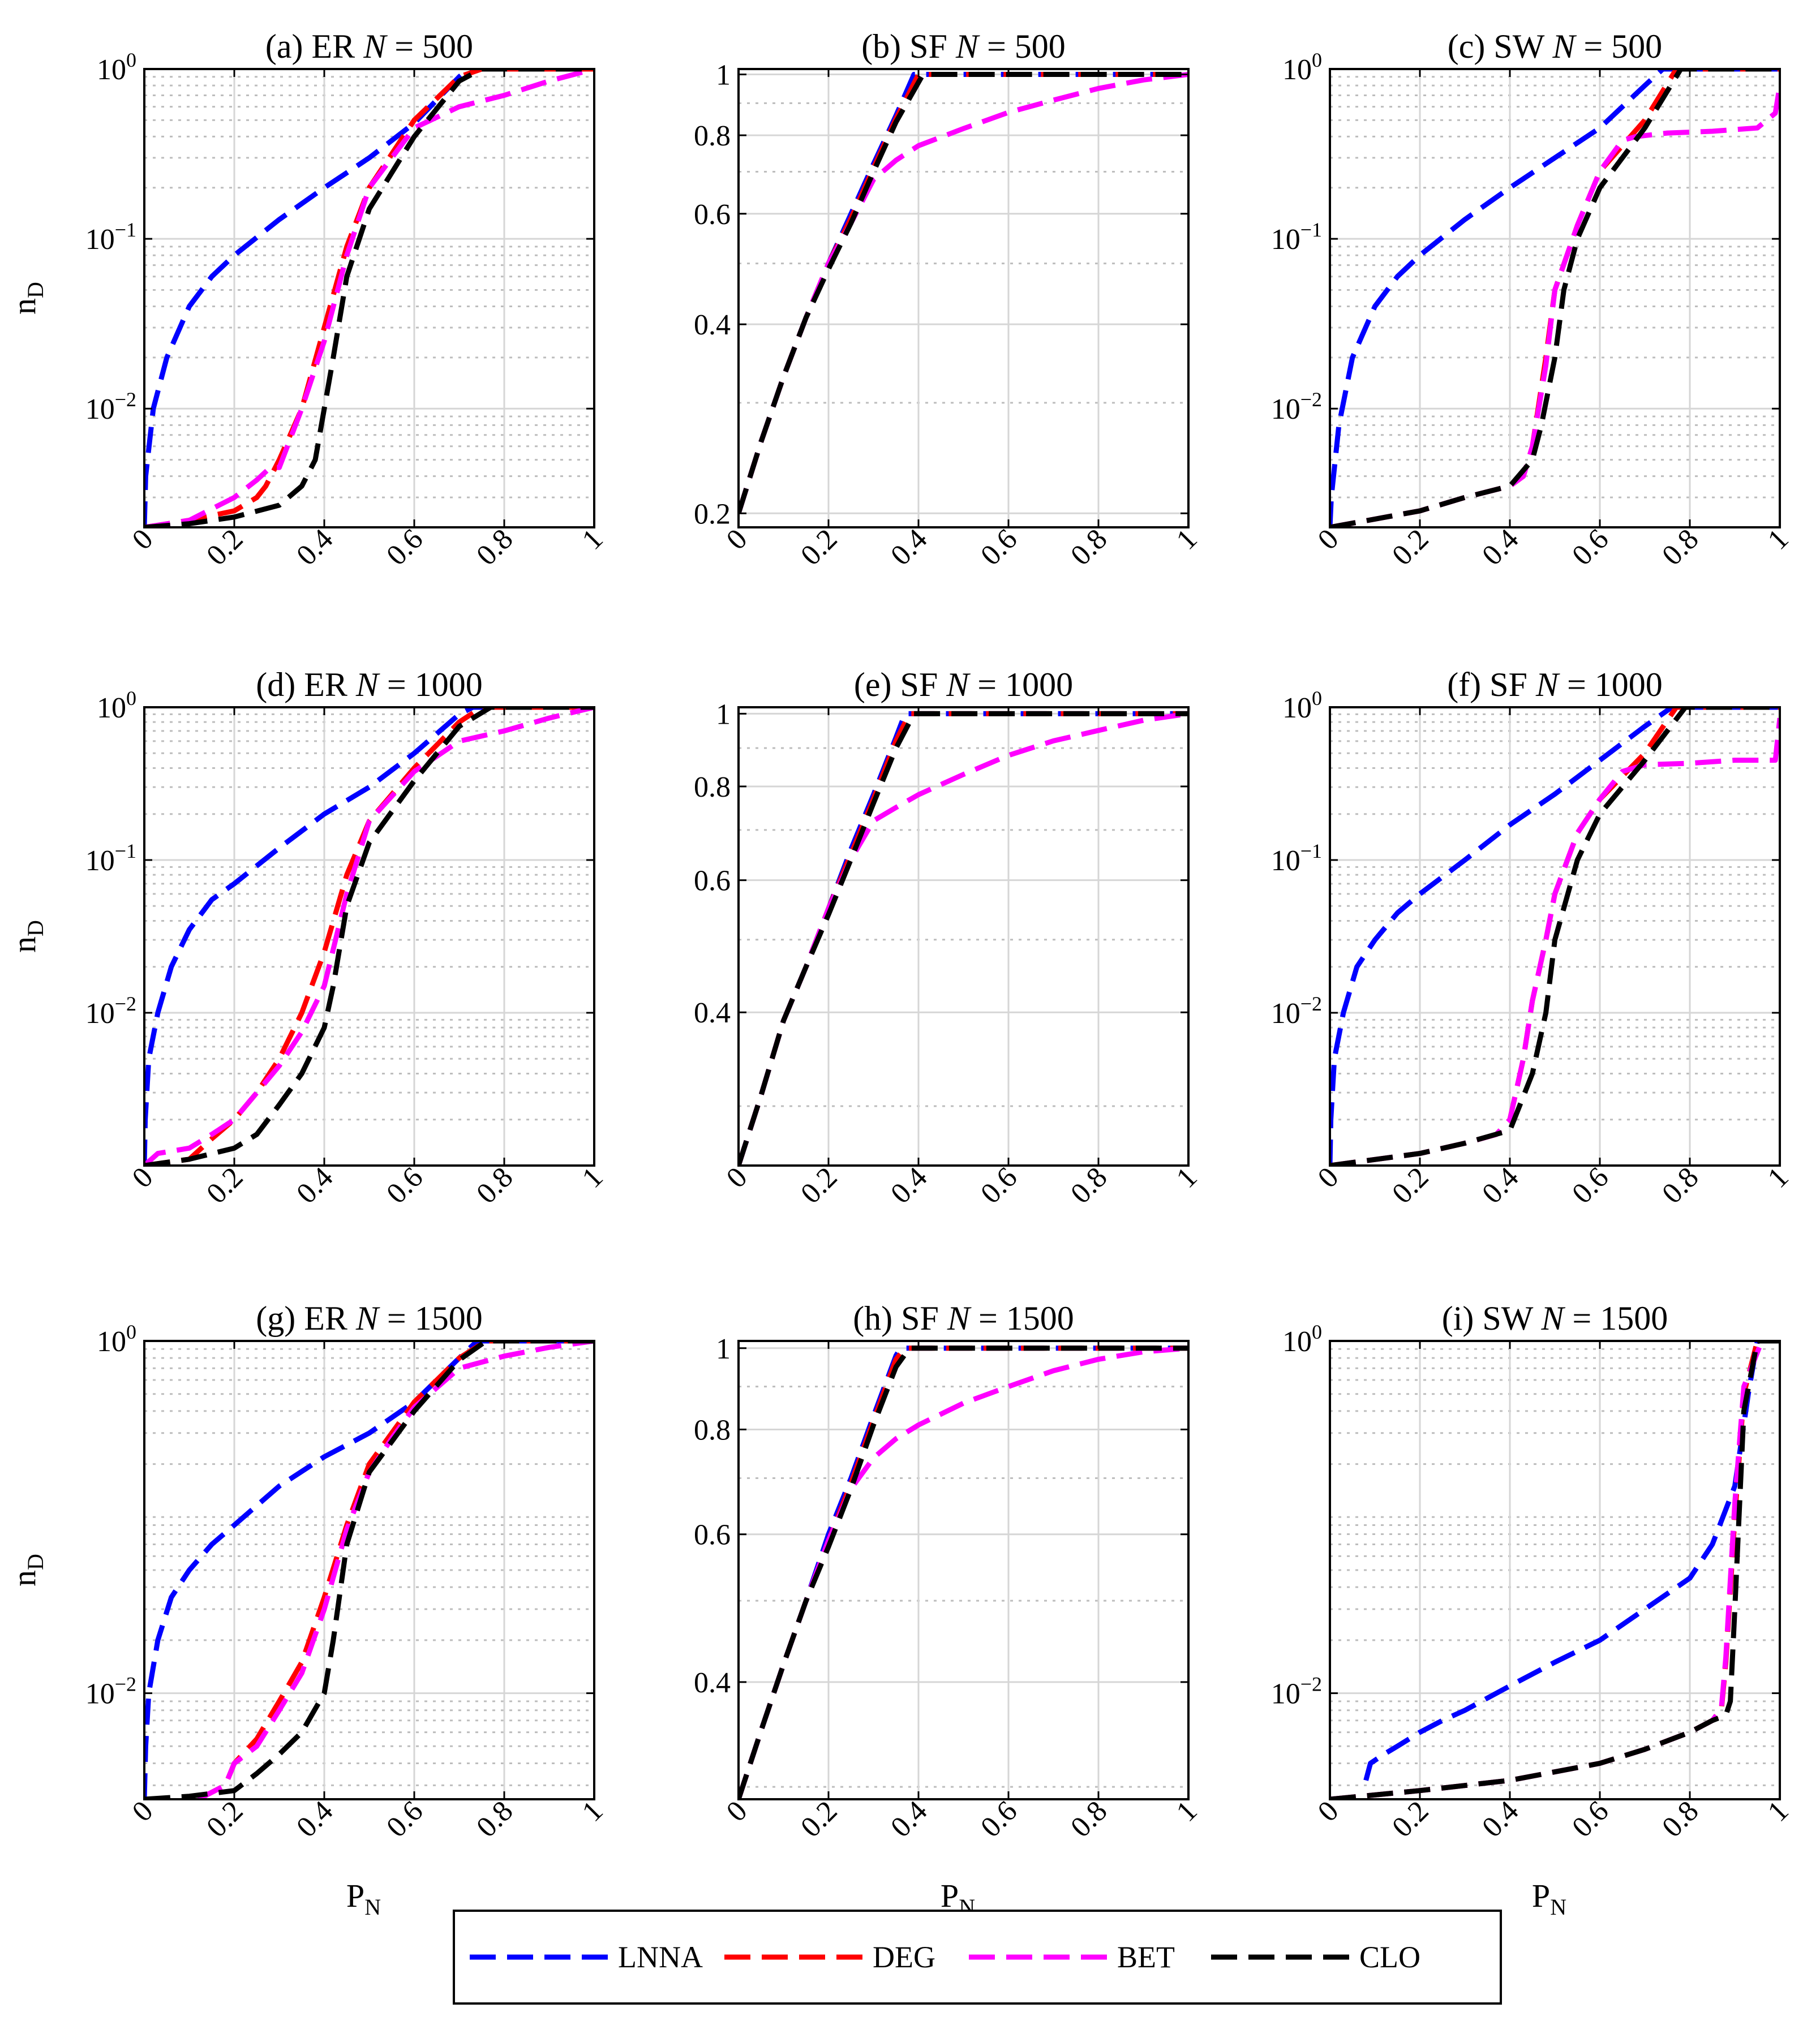  I want to click on panel-title-label: (d) ER, so click(301, 684).